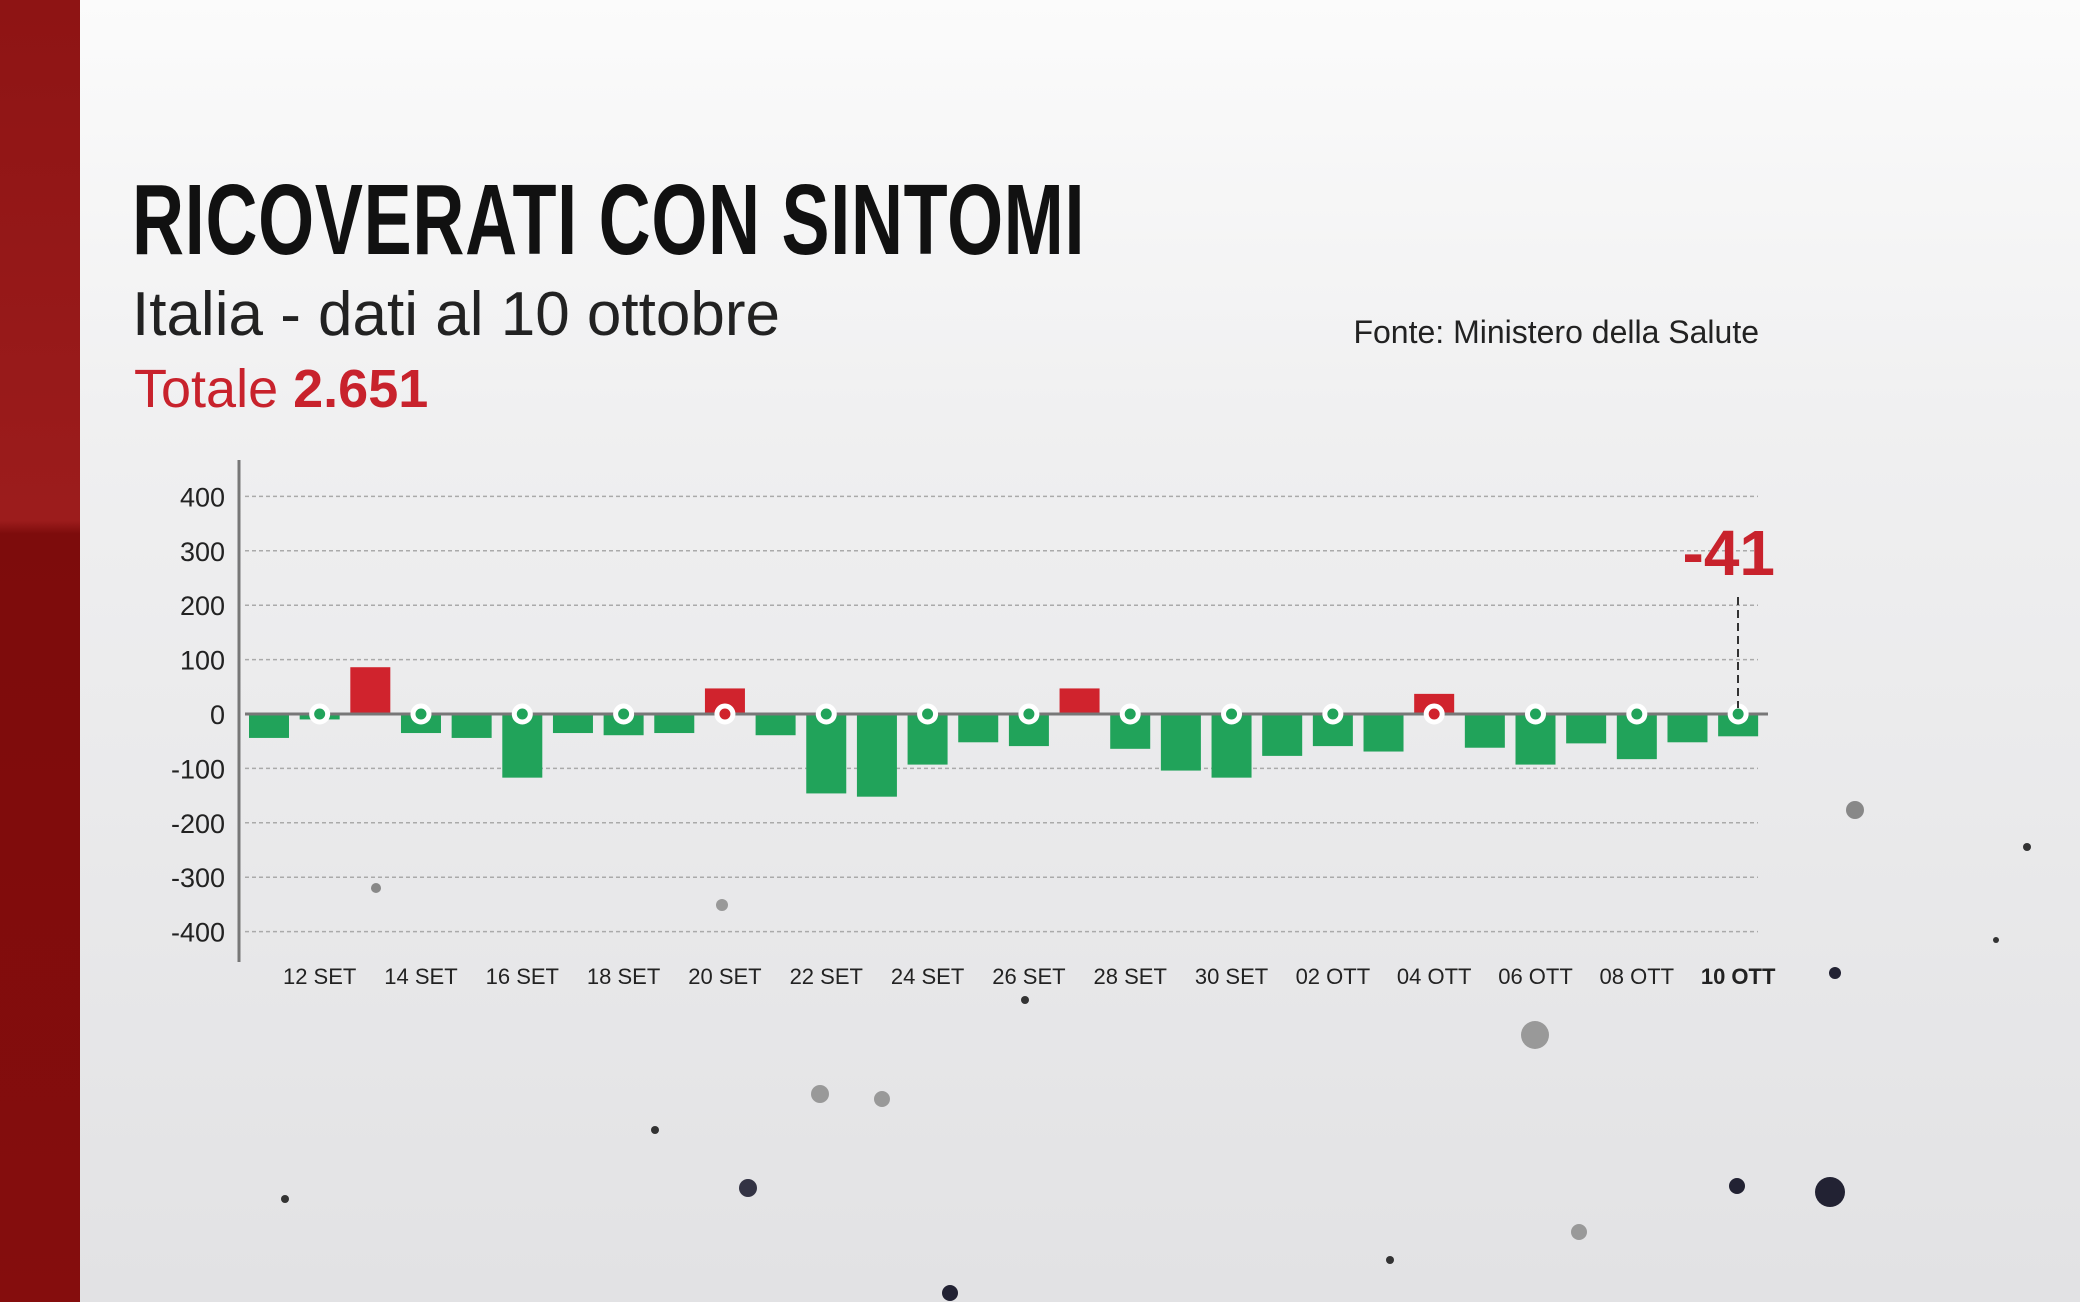  Describe the element at coordinates (927, 976) in the screenshot. I see `x-tick-label: 24 SET` at that location.